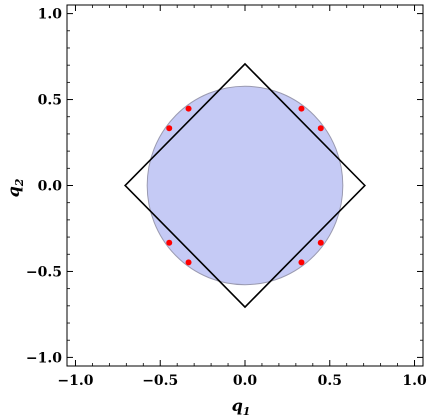  I want to click on y-axis-label: q2, so click(15, 187).